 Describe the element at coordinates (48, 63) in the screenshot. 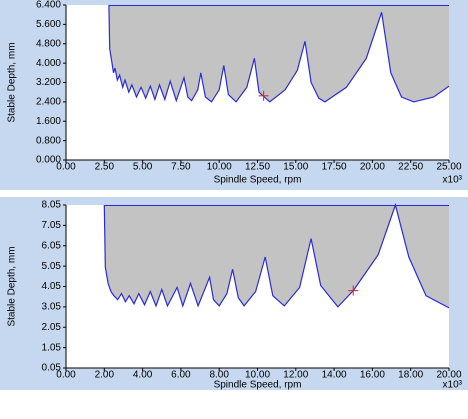

I see `y-tick-label: 4.000` at that location.